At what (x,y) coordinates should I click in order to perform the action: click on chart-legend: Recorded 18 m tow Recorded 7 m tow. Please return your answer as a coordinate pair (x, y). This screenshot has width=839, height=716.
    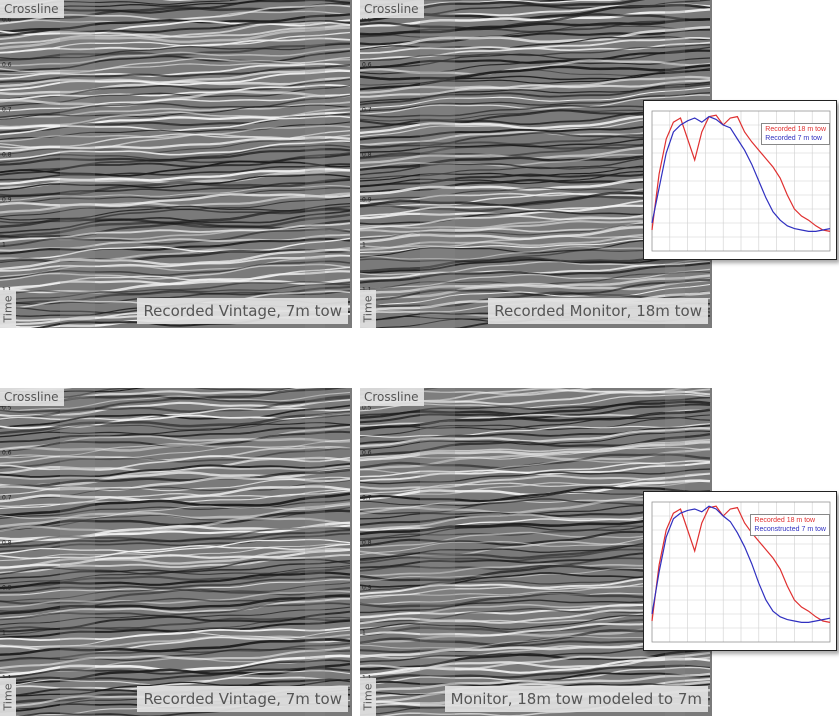
    Looking at the image, I should click on (795, 134).